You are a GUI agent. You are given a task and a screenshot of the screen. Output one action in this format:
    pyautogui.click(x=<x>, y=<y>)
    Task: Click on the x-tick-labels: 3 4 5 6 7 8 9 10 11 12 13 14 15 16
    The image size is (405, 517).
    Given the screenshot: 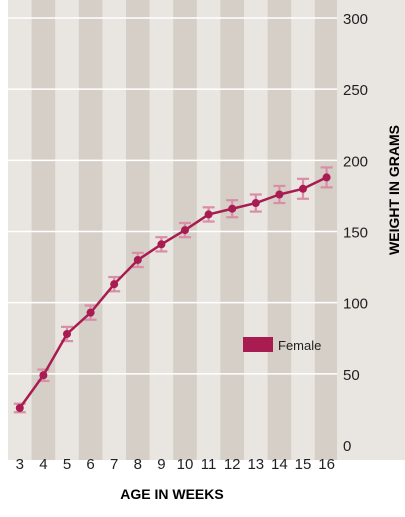 What is the action you would take?
    pyautogui.click(x=175, y=464)
    